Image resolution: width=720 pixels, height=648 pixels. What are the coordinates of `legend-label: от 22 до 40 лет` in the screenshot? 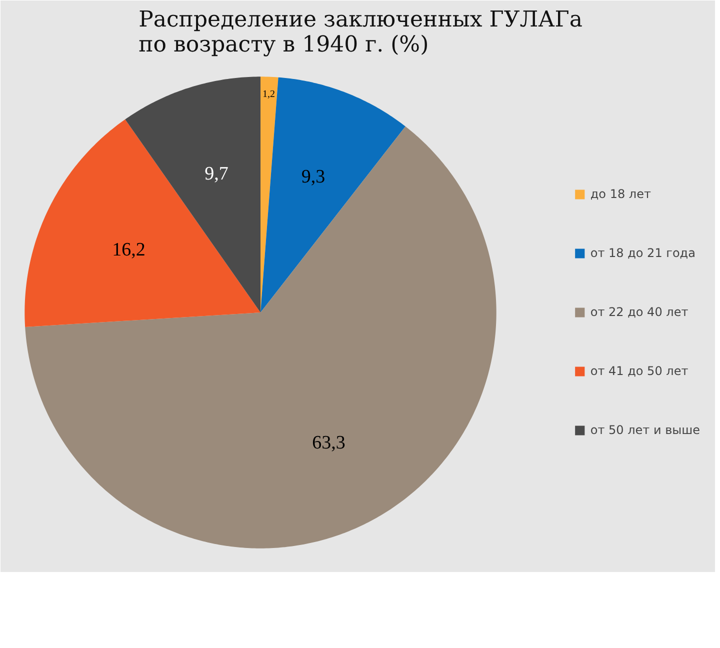 It's located at (639, 312).